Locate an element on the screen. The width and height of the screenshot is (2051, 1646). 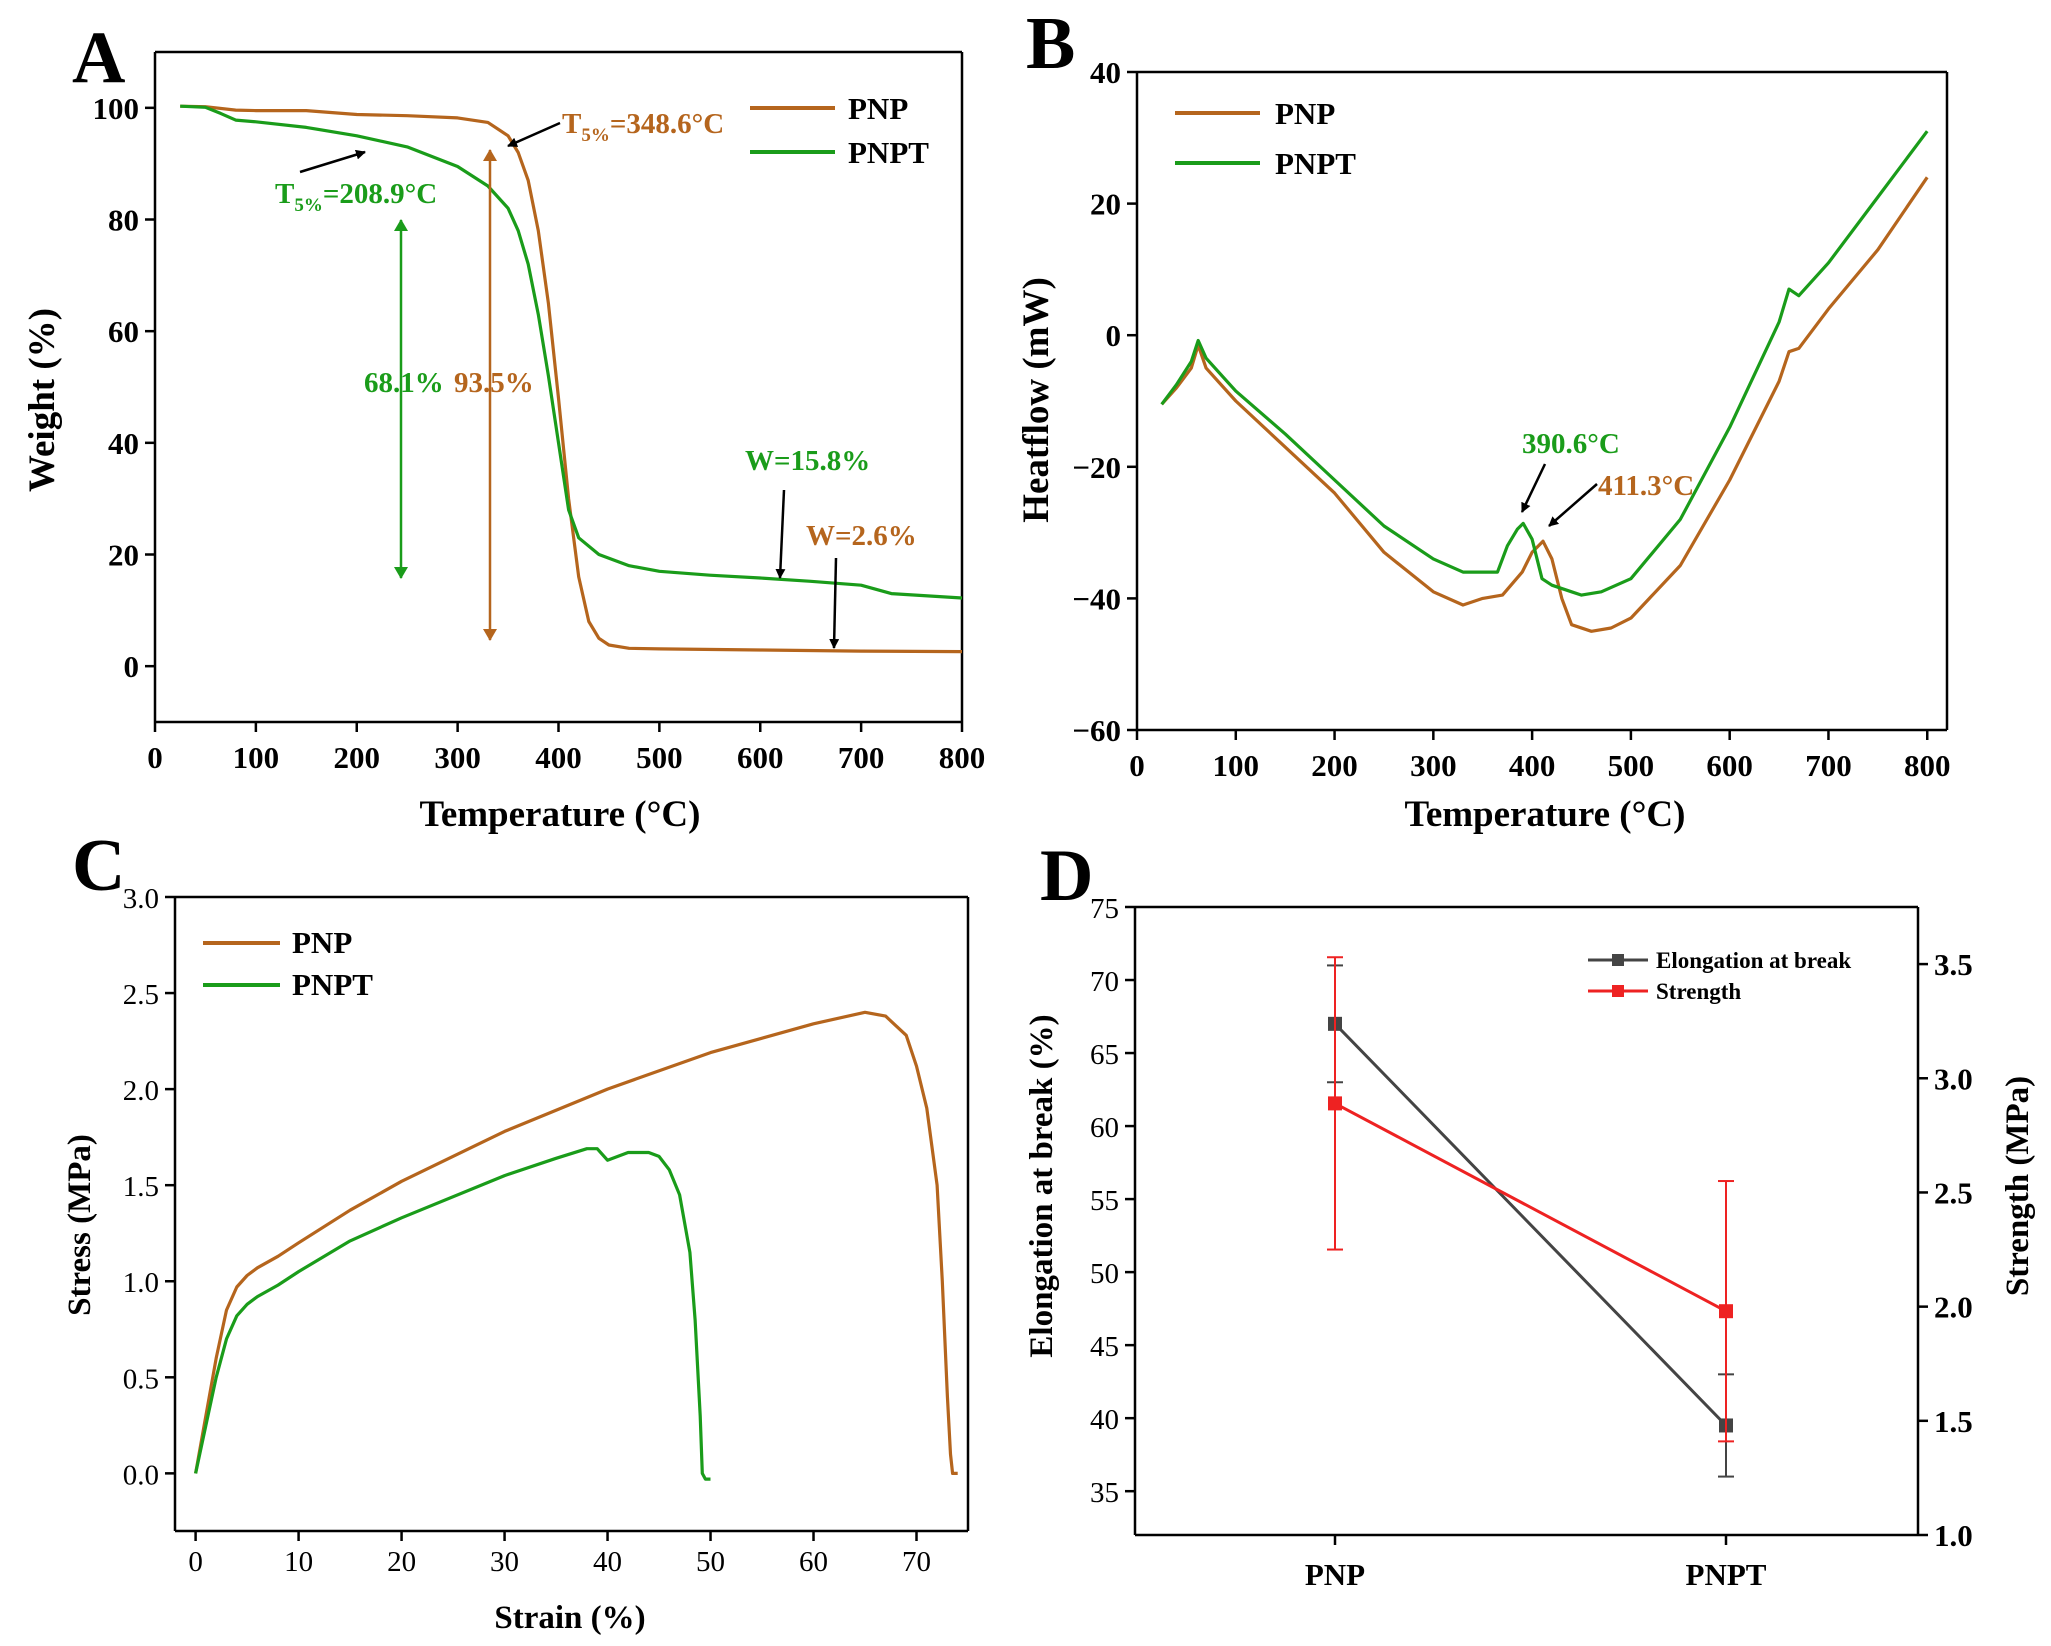
a-x-tick-label: 200 is located at coordinates (357, 757).